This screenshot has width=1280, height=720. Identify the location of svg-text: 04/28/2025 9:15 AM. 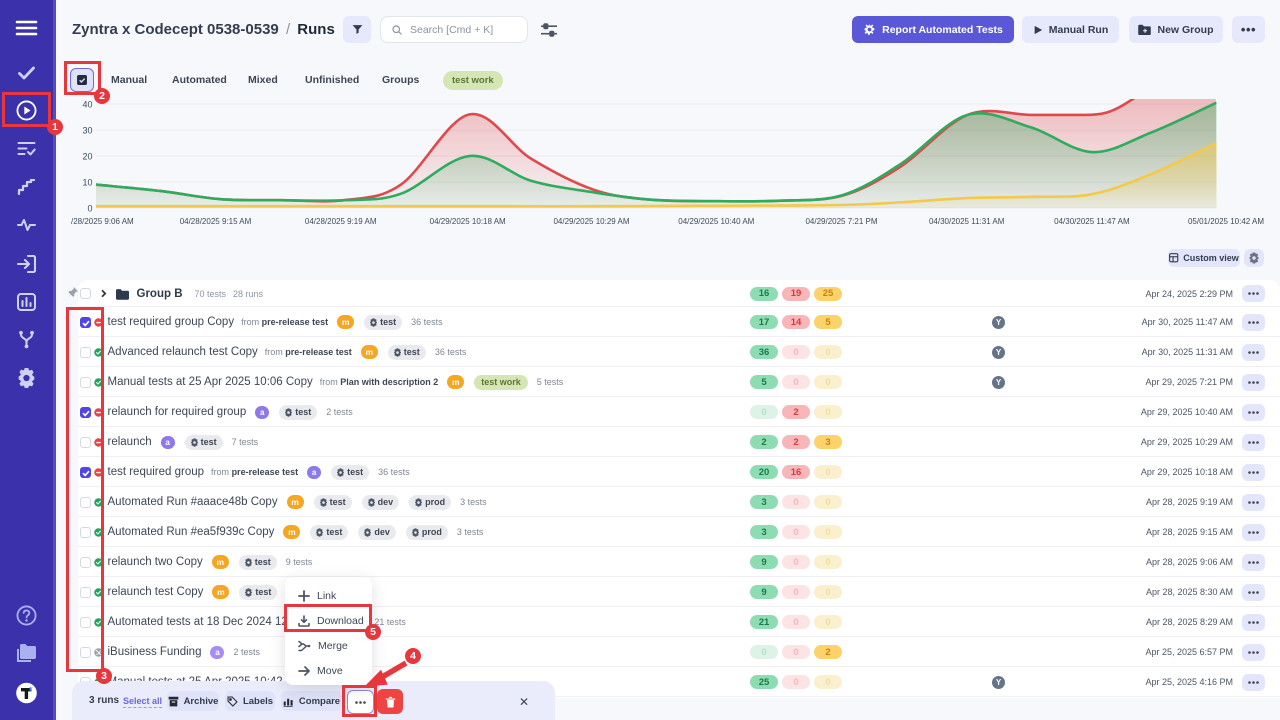
(216, 221).